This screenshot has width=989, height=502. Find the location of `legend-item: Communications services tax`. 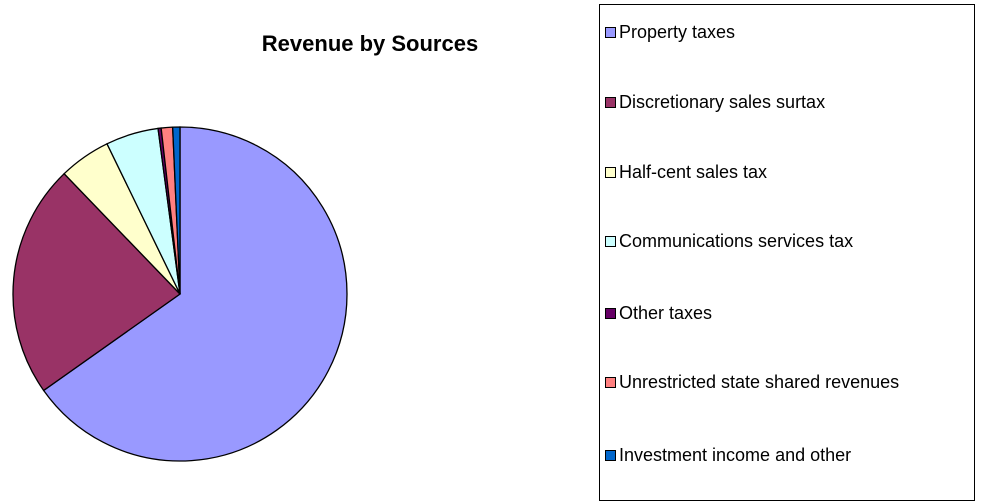

legend-item: Communications services tax is located at coordinates (770, 241).